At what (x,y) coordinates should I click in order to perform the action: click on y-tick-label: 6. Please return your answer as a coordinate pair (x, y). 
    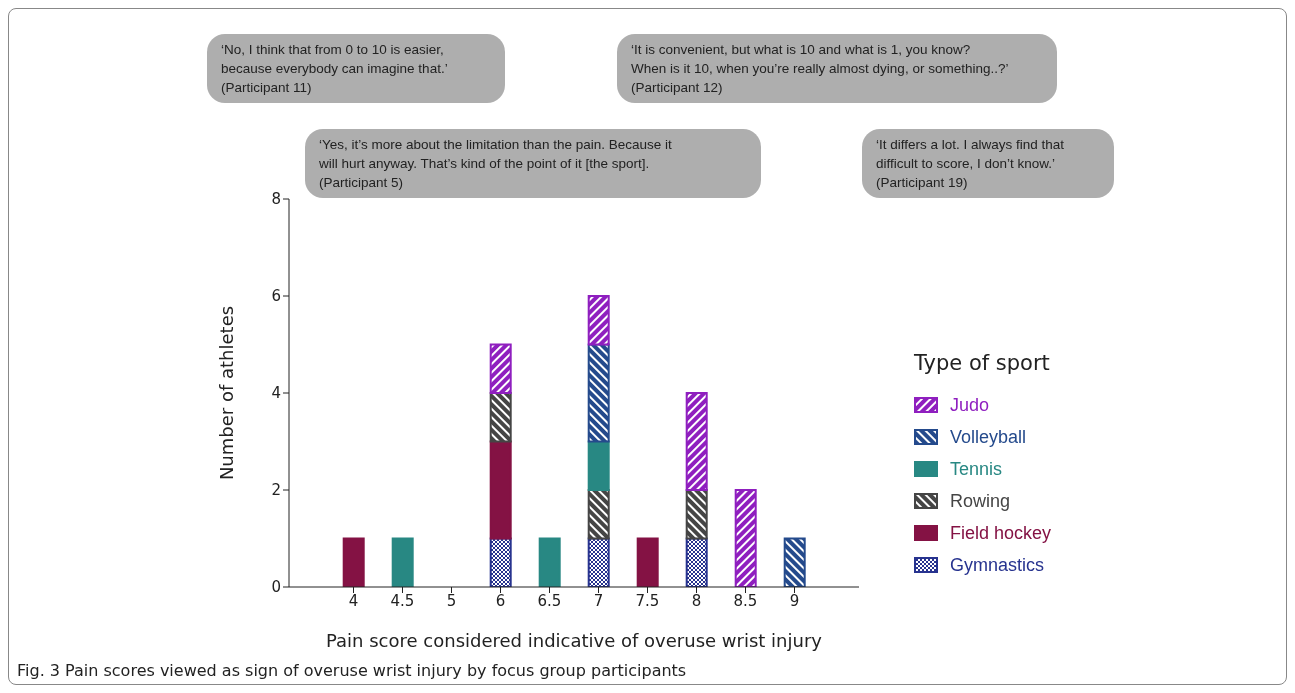
    Looking at the image, I should click on (276, 296).